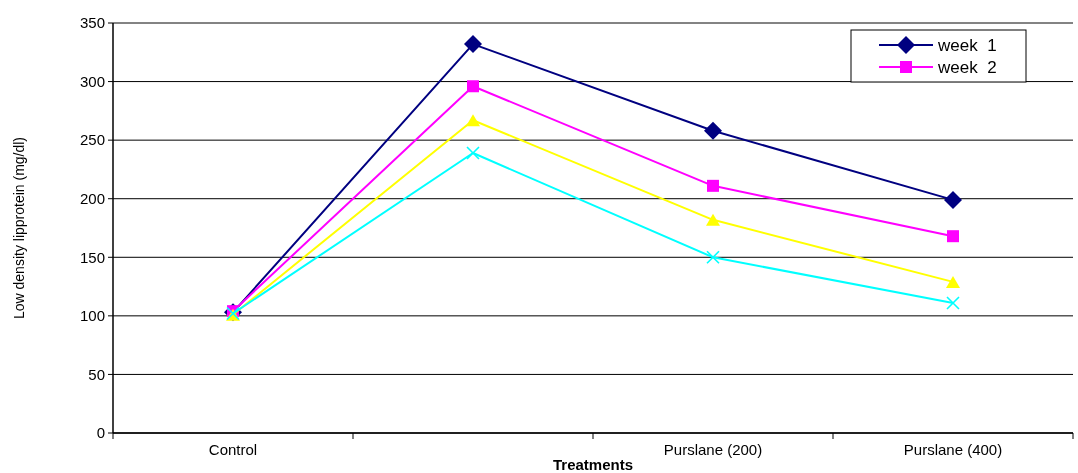 Image resolution: width=1078 pixels, height=473 pixels. I want to click on y-tick-label: 250, so click(92, 140).